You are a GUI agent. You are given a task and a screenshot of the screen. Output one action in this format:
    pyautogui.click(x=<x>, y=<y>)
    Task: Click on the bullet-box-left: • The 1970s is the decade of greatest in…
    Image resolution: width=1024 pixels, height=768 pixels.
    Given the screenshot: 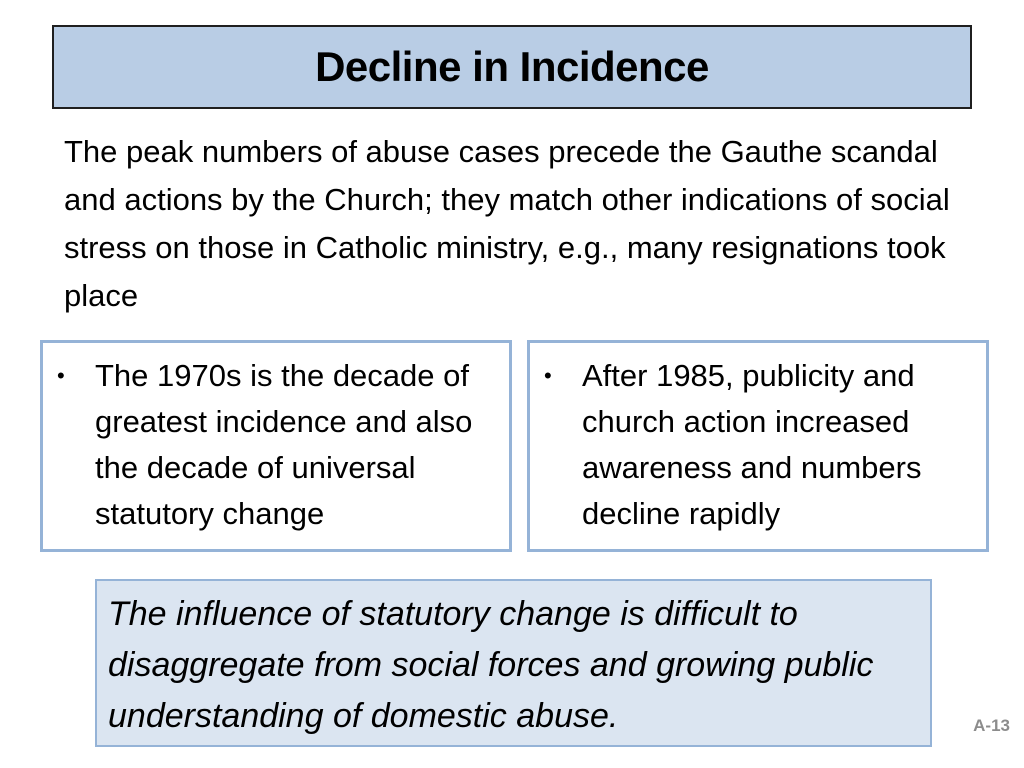 What is the action you would take?
    pyautogui.click(x=276, y=446)
    